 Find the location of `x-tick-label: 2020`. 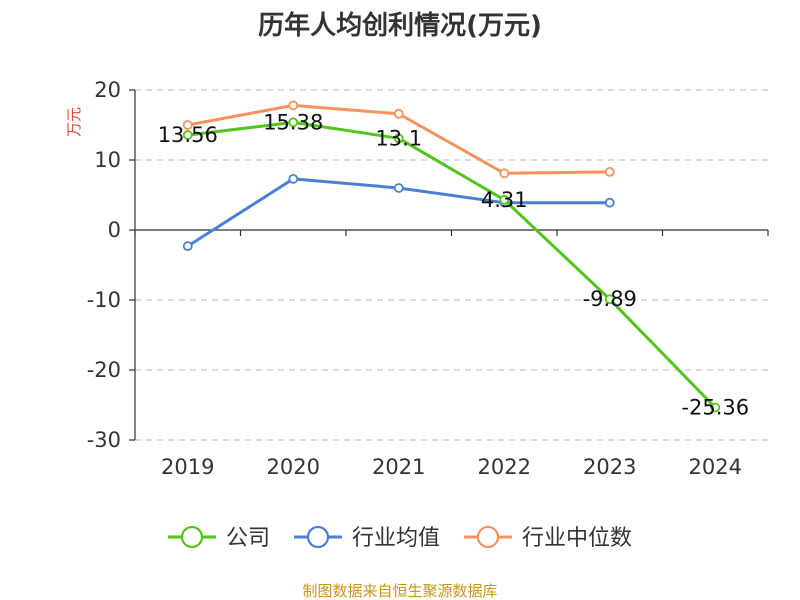

x-tick-label: 2020 is located at coordinates (293, 467).